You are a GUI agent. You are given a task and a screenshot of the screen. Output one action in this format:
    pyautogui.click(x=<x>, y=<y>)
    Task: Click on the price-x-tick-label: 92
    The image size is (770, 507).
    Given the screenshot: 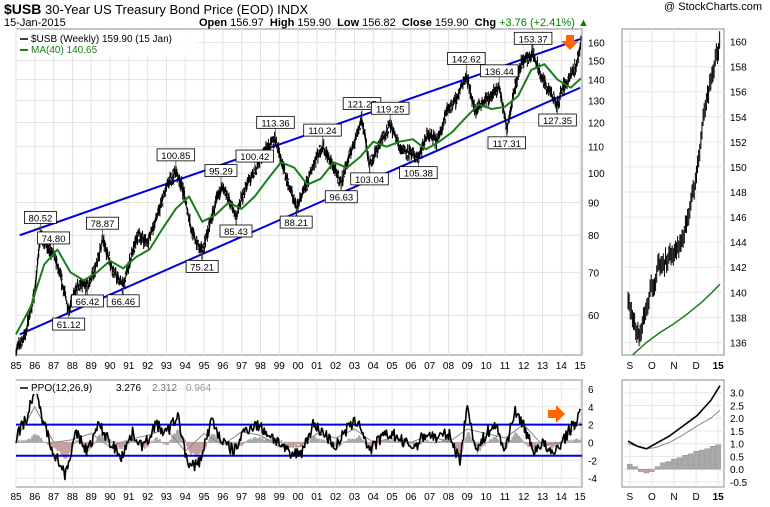 What is the action you would take?
    pyautogui.click(x=148, y=366)
    